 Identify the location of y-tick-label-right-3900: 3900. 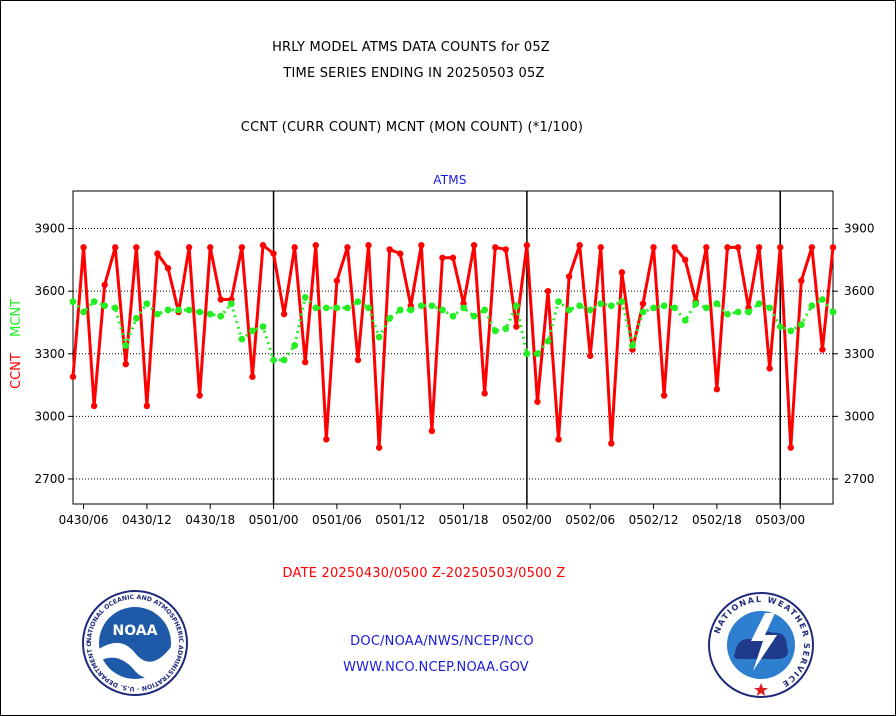
(859, 229).